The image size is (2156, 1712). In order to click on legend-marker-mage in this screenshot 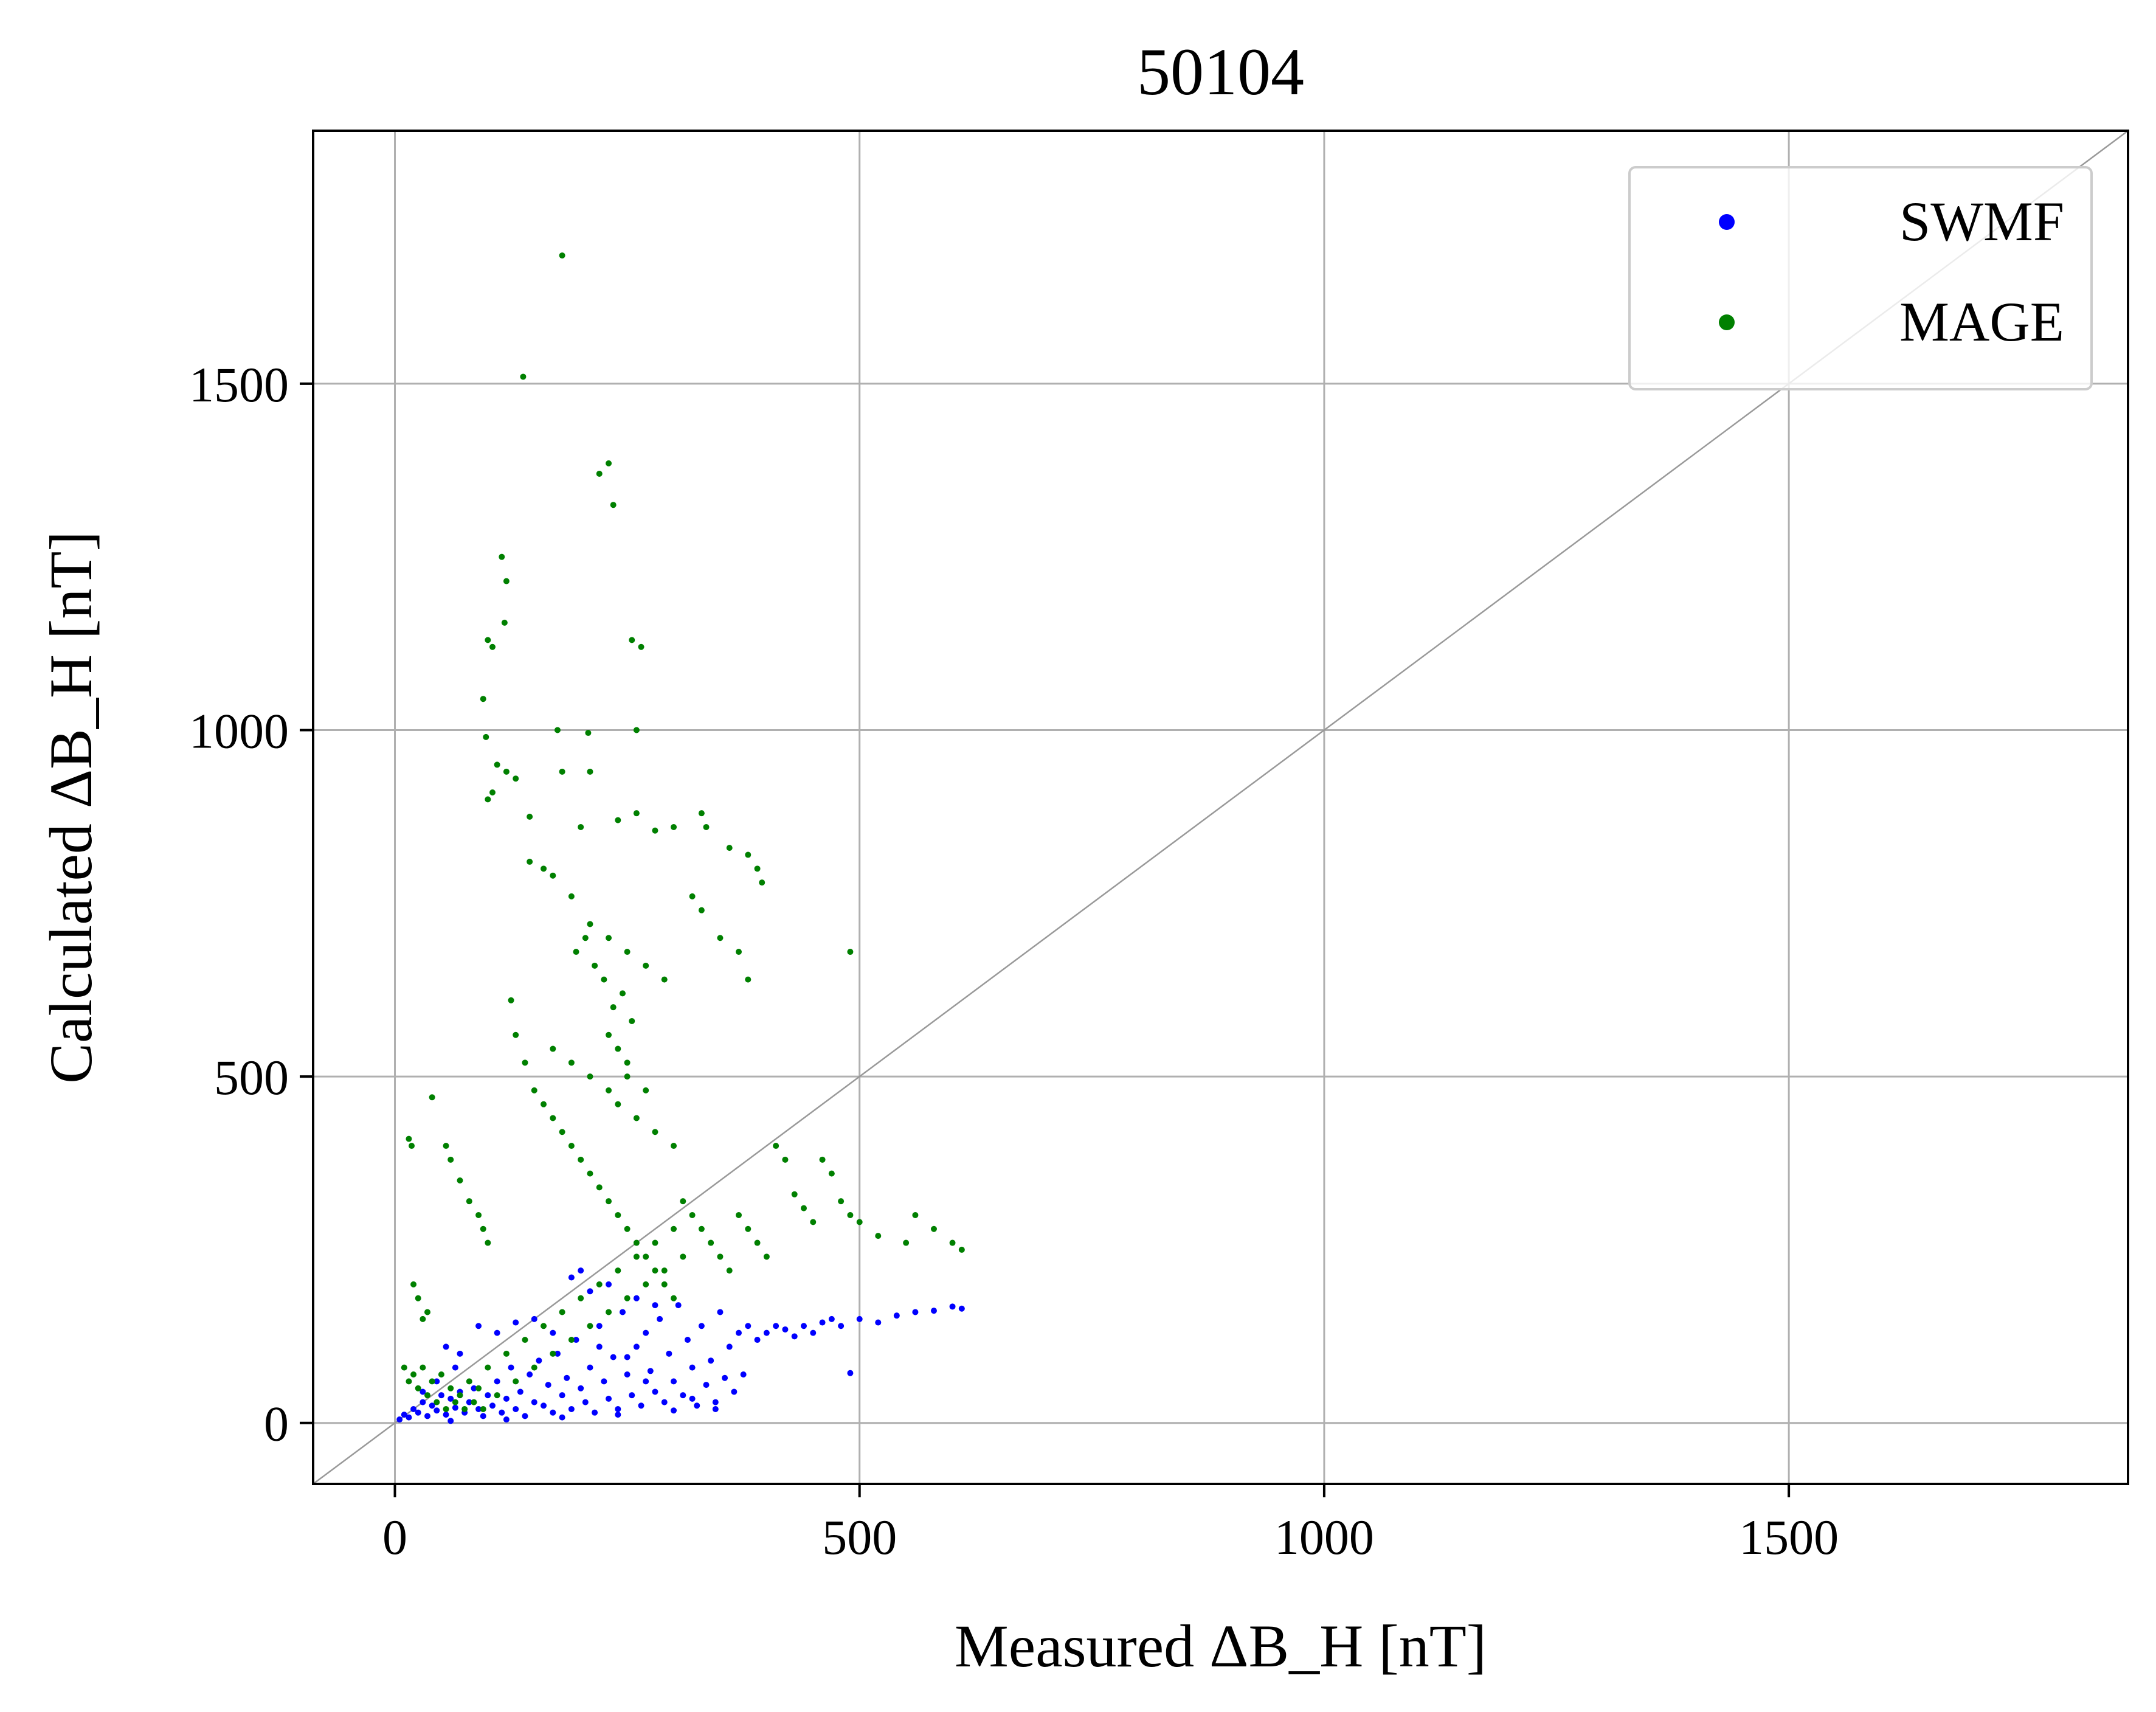, I will do `click(1727, 322)`.